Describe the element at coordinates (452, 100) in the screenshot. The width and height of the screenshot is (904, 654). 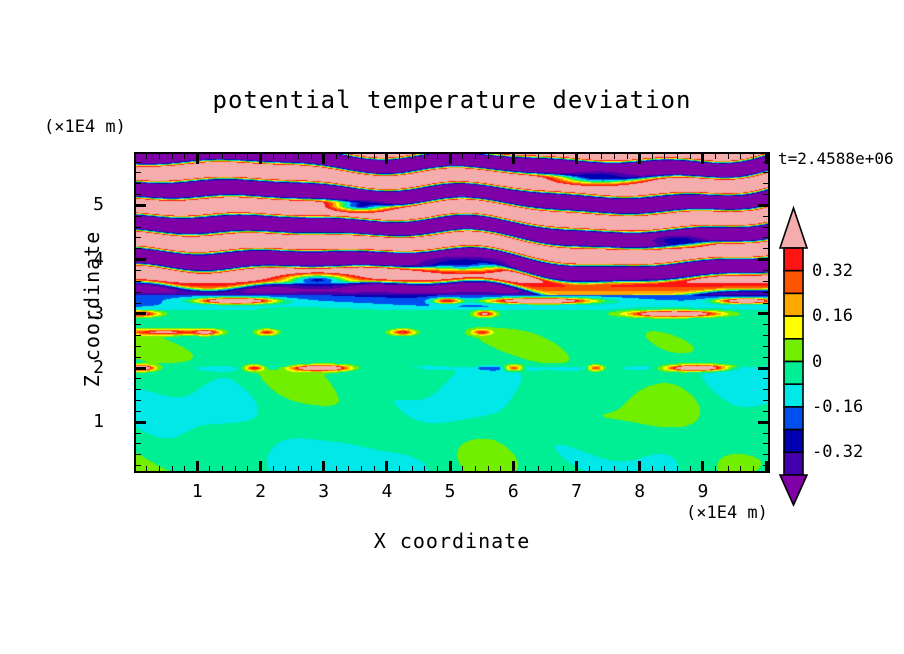
I see `chart-title: potential temperature deviation` at that location.